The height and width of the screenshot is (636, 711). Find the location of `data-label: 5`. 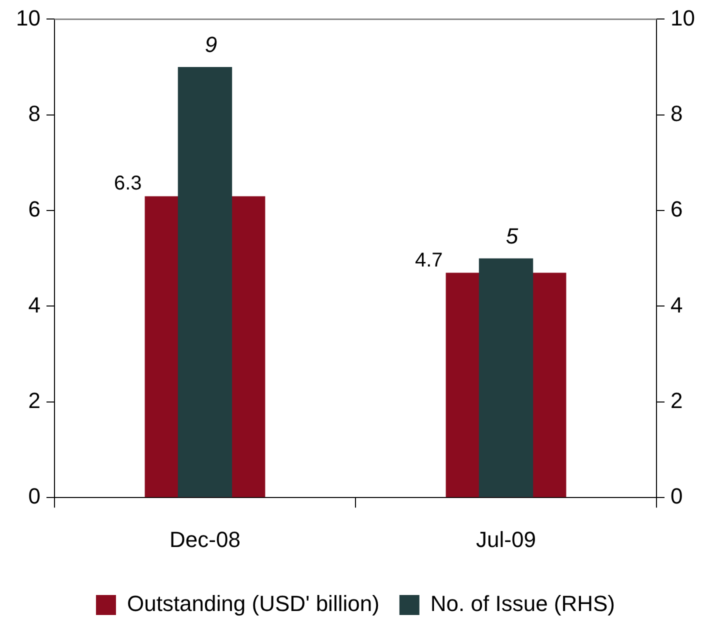

data-label: 5 is located at coordinates (512, 236).